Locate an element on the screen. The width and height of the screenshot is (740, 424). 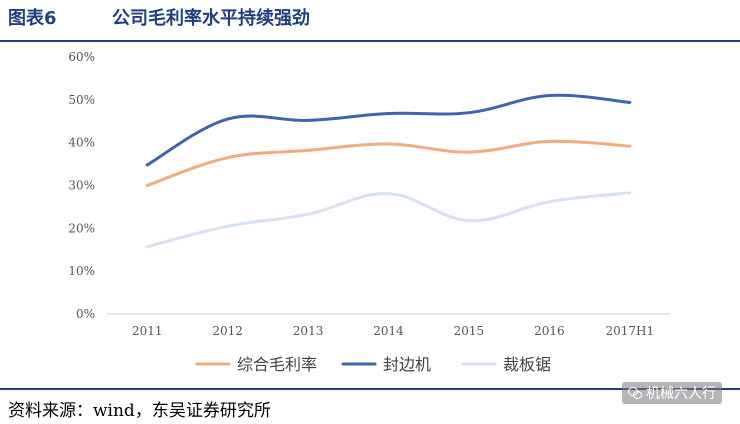
y-tick-label: 30% is located at coordinates (81, 186).